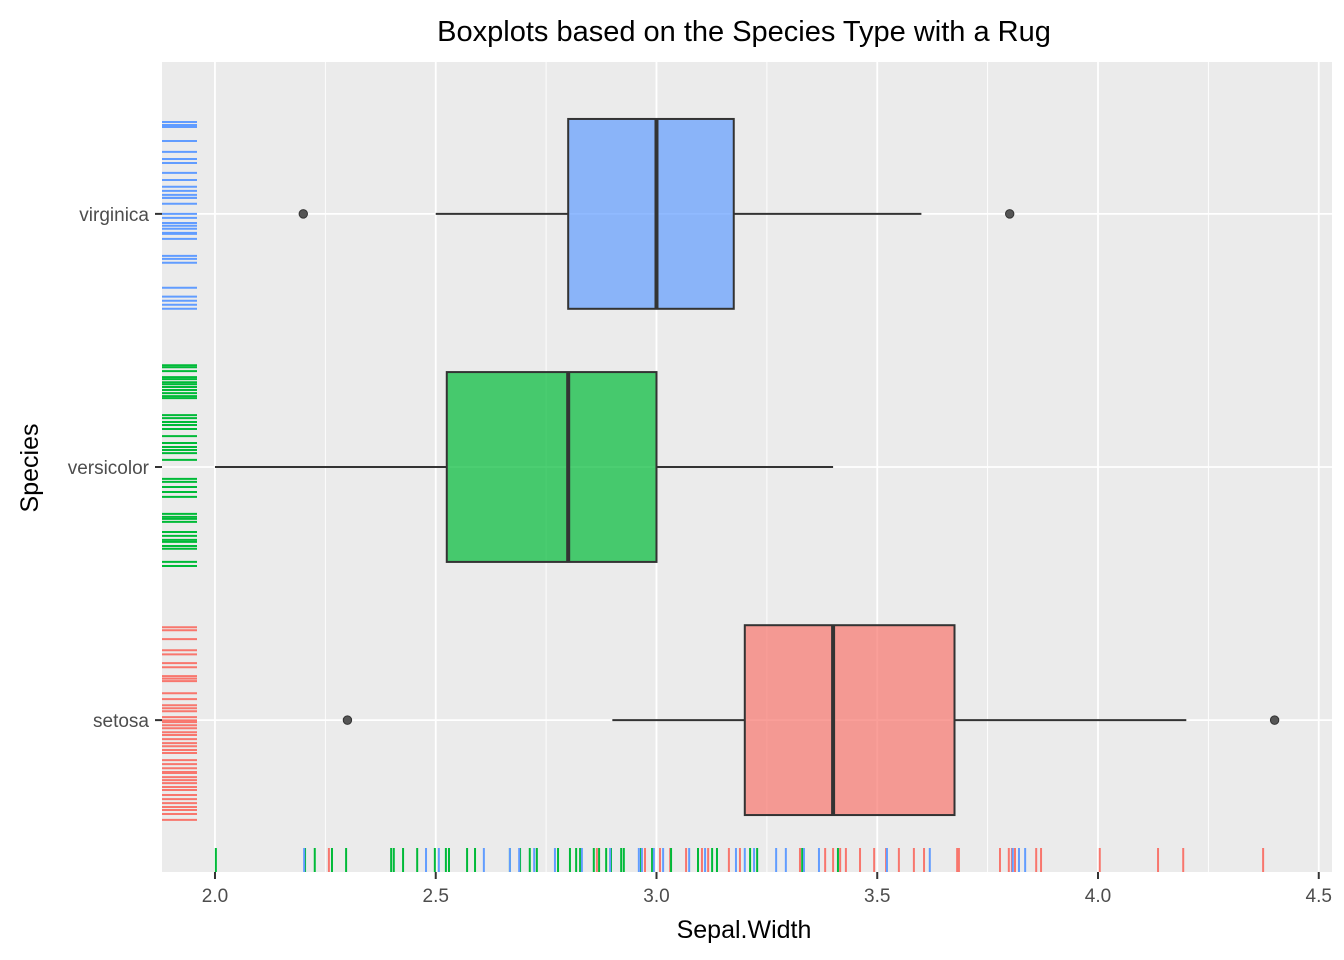 The image size is (1344, 960). Describe the element at coordinates (744, 930) in the screenshot. I see `x-axis-title: Sepal.Width` at that location.